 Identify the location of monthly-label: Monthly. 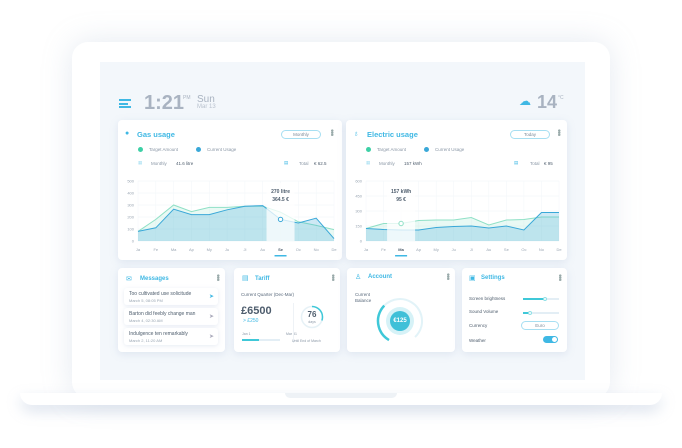
(387, 163).